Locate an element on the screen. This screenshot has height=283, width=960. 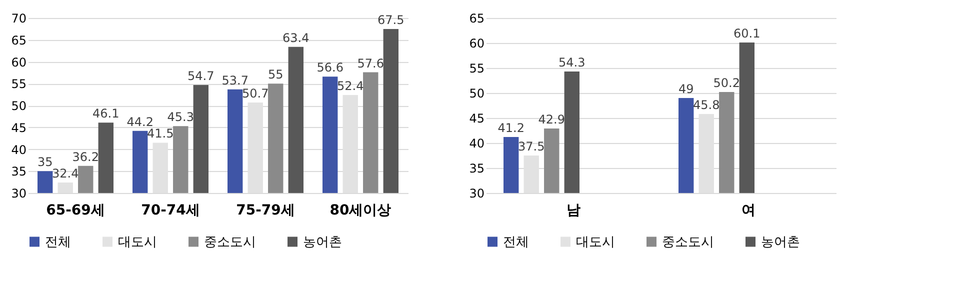
data-label: 45.3 is located at coordinates (180, 117).